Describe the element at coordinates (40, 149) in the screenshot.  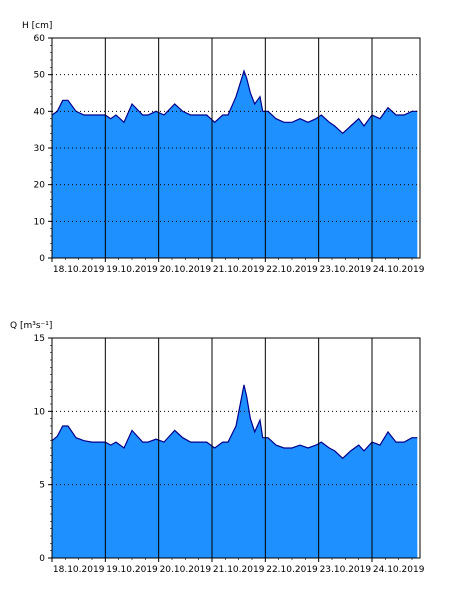
I see `y-tick-label: 30` at that location.